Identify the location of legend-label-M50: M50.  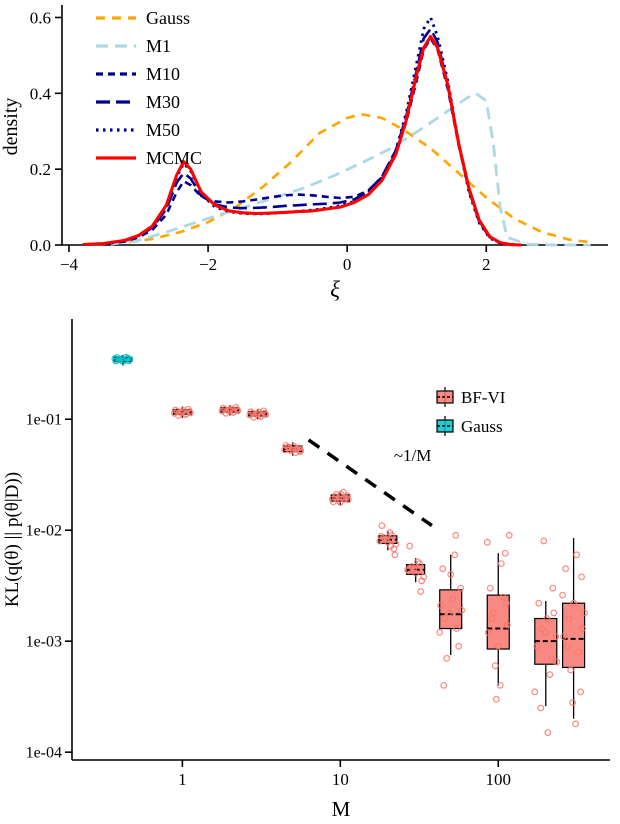
(163, 130).